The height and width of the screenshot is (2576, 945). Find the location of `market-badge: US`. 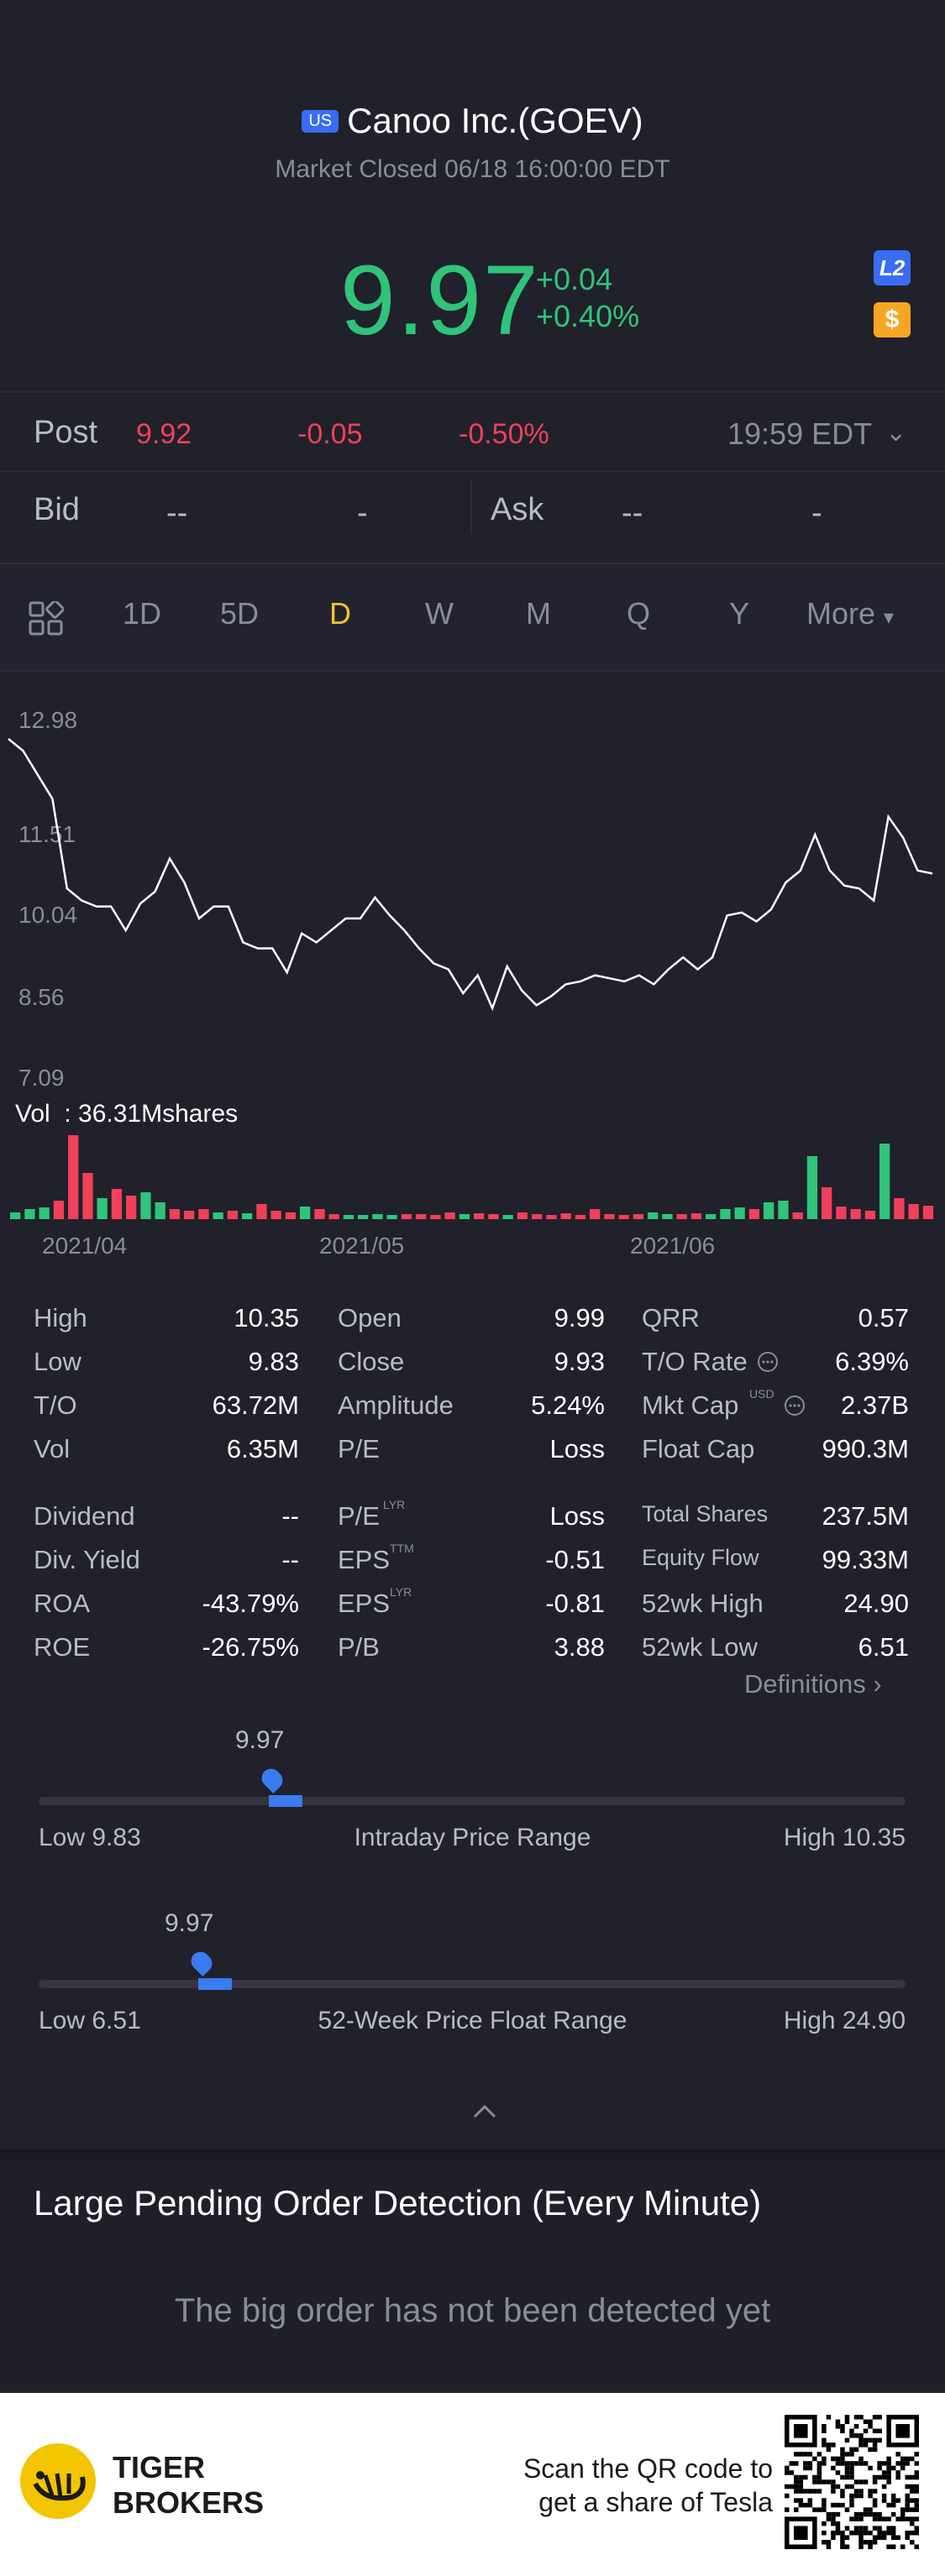

market-badge: US is located at coordinates (320, 122).